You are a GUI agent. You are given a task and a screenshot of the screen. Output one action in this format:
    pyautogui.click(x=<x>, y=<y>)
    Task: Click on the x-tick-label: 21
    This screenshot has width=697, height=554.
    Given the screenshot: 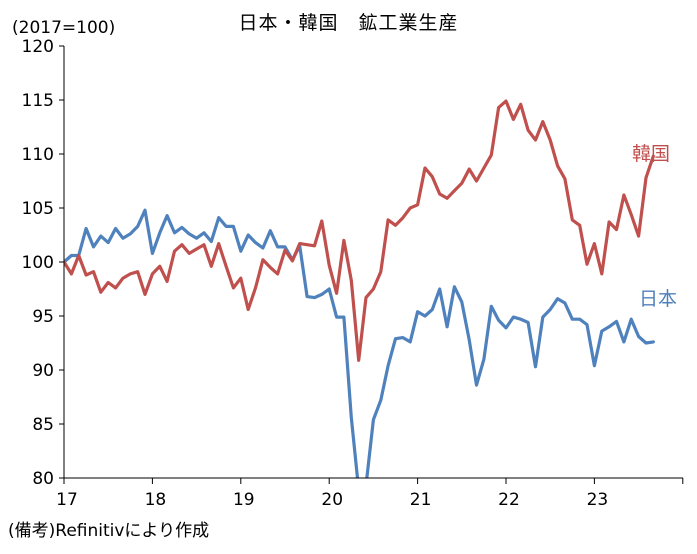 What is the action you would take?
    pyautogui.click(x=421, y=500)
    